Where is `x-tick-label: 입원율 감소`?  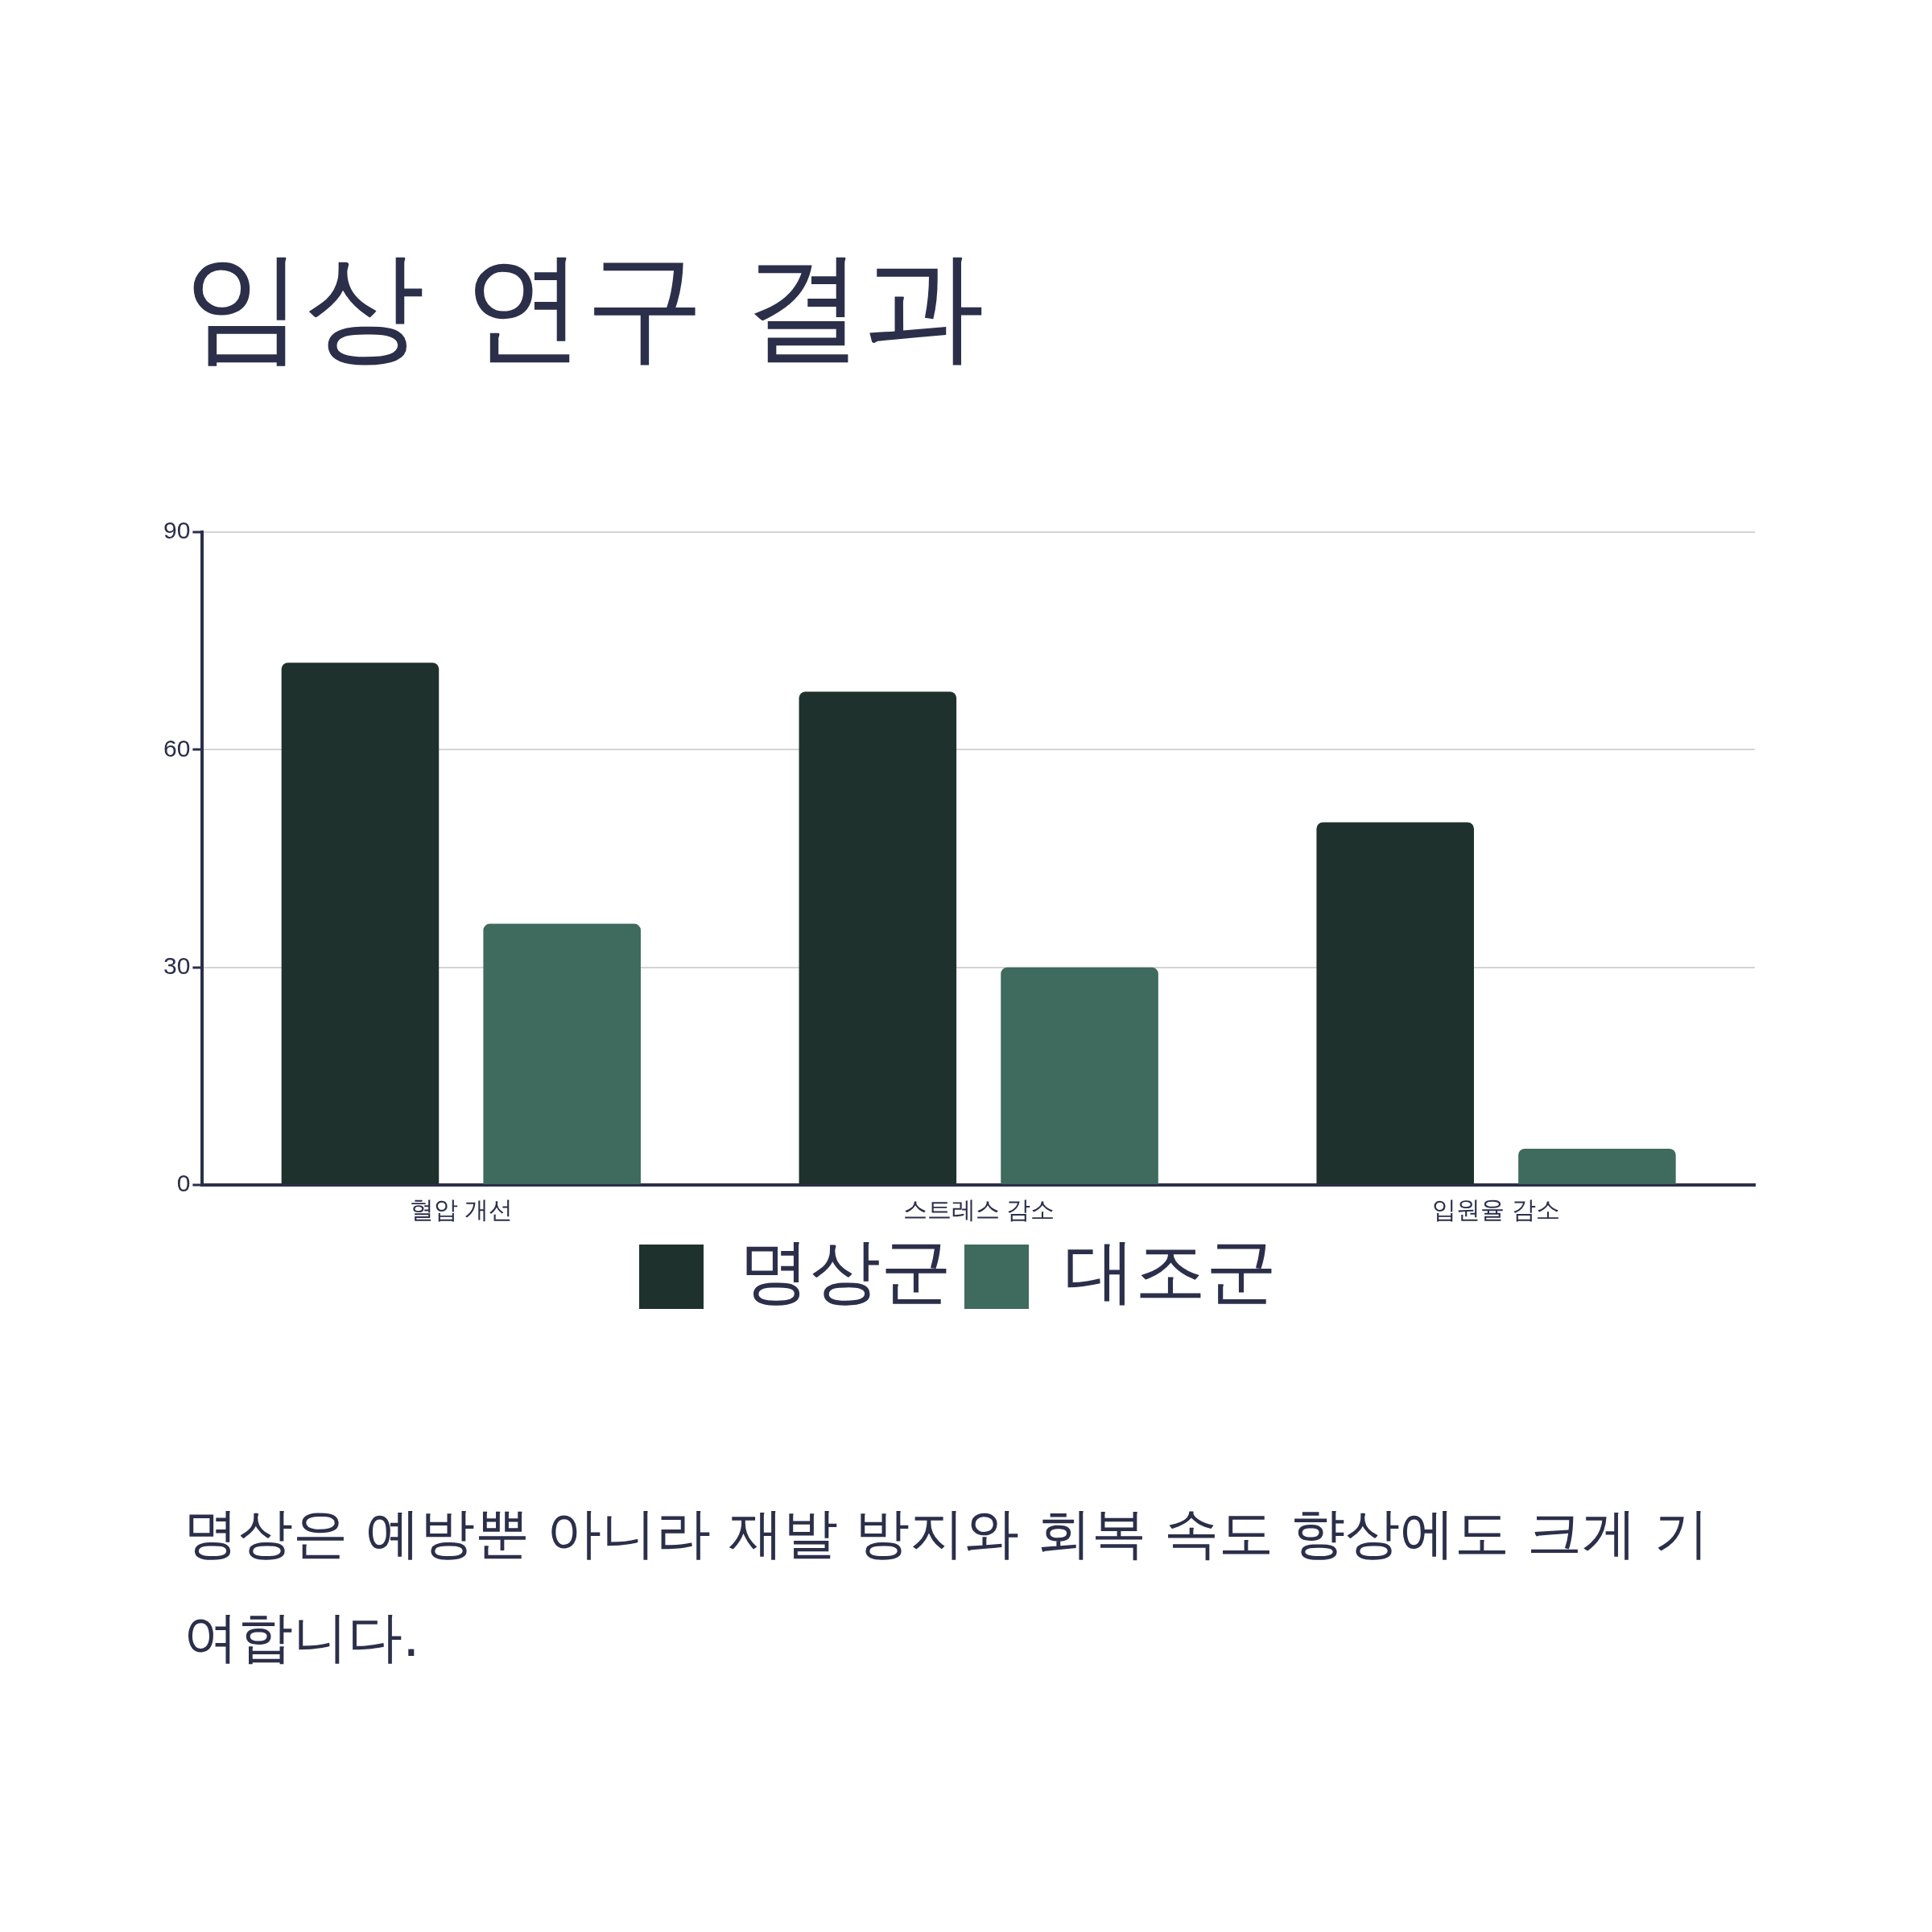
x-tick-label: 입원율 감소 is located at coordinates (1496, 1210).